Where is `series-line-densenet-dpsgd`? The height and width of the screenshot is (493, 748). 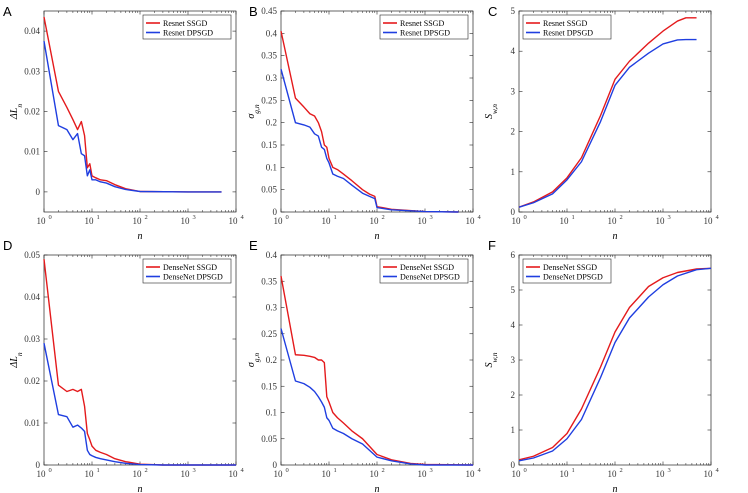
series-line-densenet-dpsgd is located at coordinates (376, 397).